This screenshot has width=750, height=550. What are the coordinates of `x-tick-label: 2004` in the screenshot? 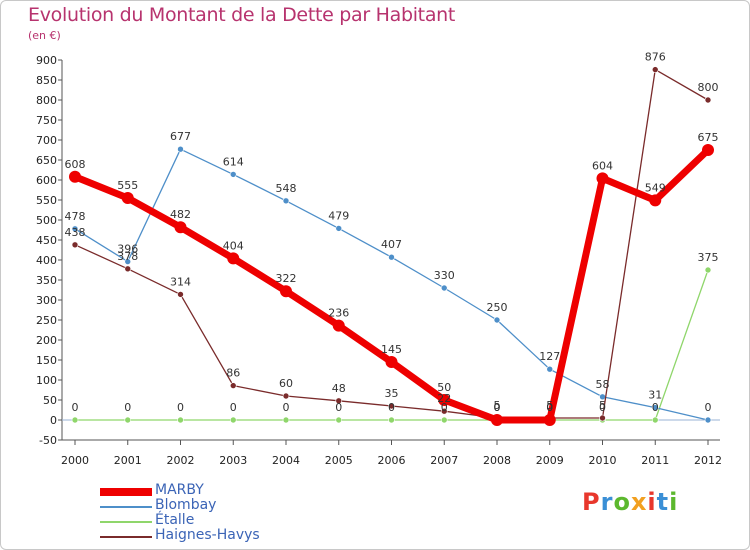 It's located at (286, 460).